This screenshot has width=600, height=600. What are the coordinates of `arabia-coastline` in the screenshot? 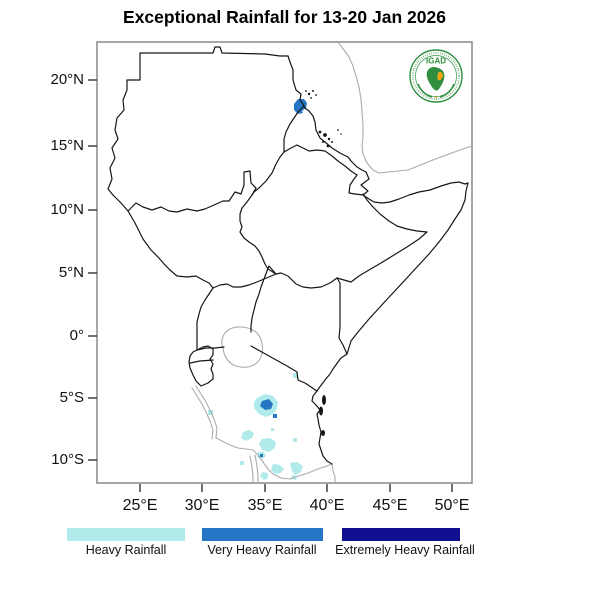 It's located at (404, 108).